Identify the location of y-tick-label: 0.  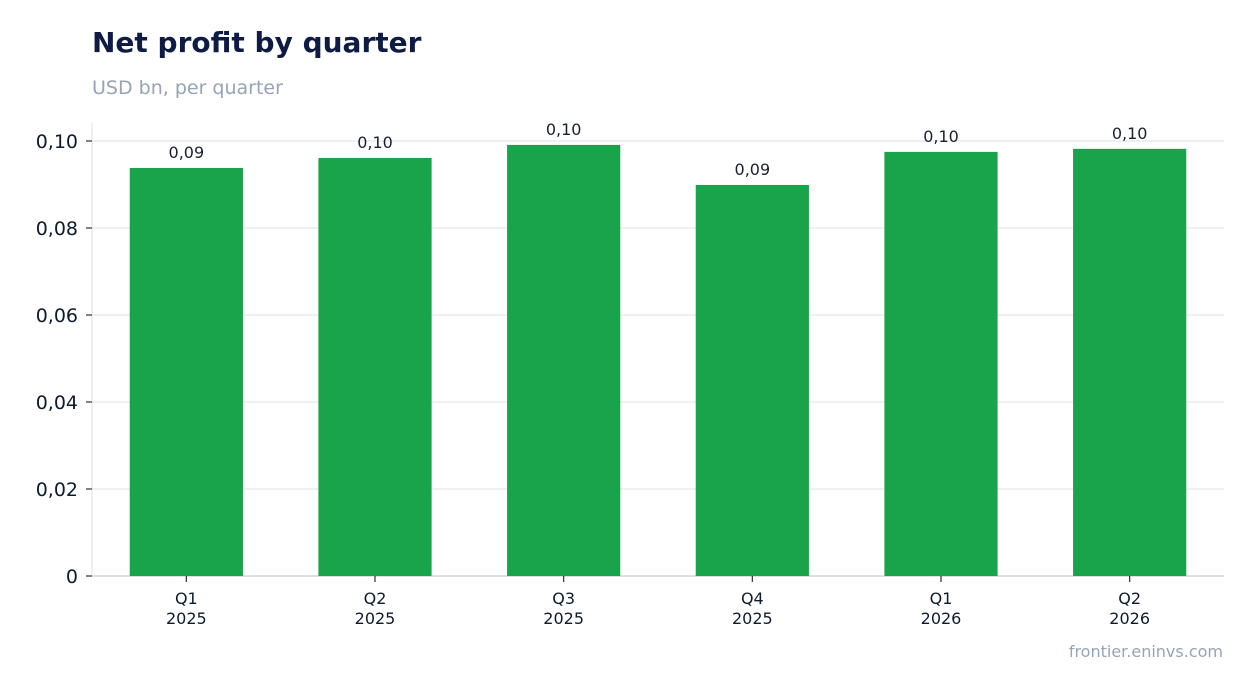
(72, 577).